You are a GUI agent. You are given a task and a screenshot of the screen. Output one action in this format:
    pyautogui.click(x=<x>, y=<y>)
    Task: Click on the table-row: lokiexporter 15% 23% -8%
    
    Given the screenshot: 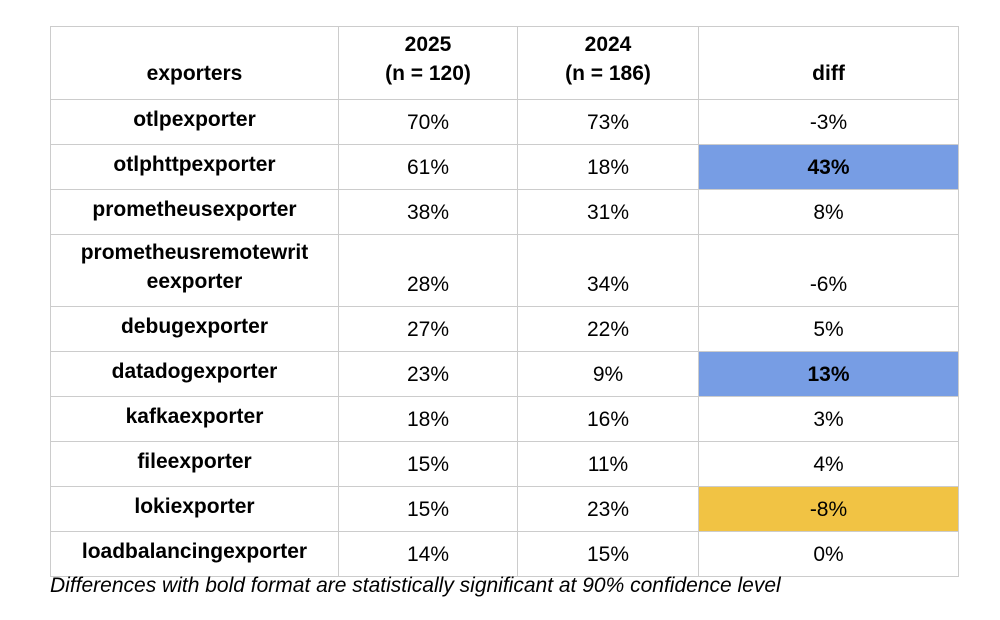 What is the action you would take?
    pyautogui.click(x=504, y=508)
    